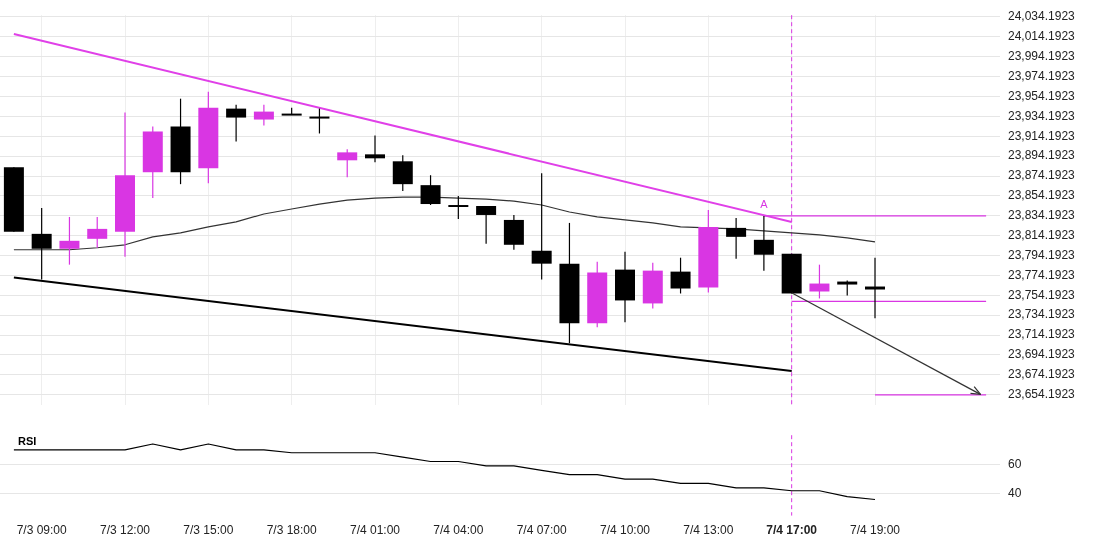  What do you see at coordinates (375, 530) in the screenshot?
I see `x-tick-label: 7/4 01:00` at bounding box center [375, 530].